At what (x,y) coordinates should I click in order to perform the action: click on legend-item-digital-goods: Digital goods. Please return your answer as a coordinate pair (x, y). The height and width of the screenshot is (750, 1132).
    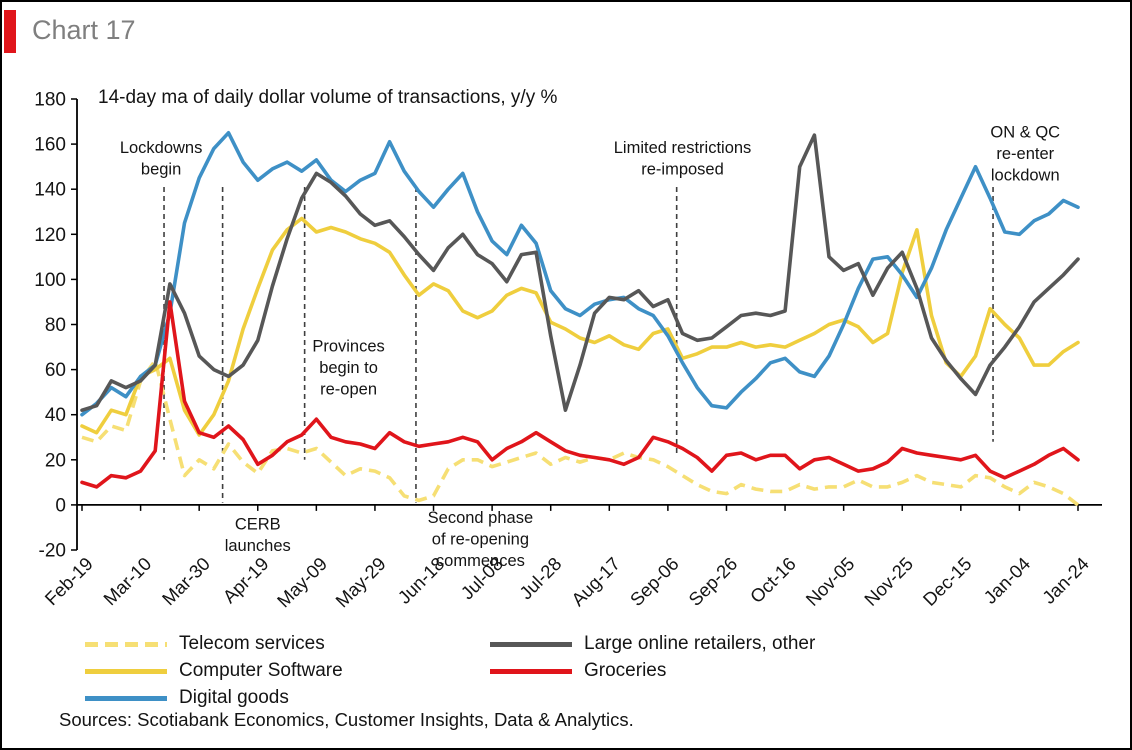
    Looking at the image, I should click on (187, 698).